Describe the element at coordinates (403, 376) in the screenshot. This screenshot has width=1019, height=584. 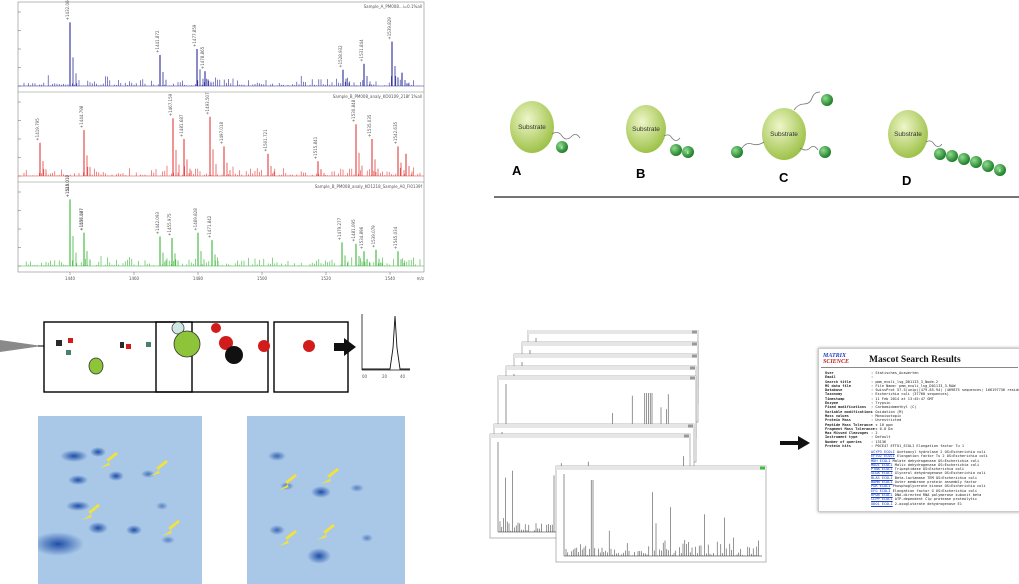
I see `svg-text: 40` at that location.